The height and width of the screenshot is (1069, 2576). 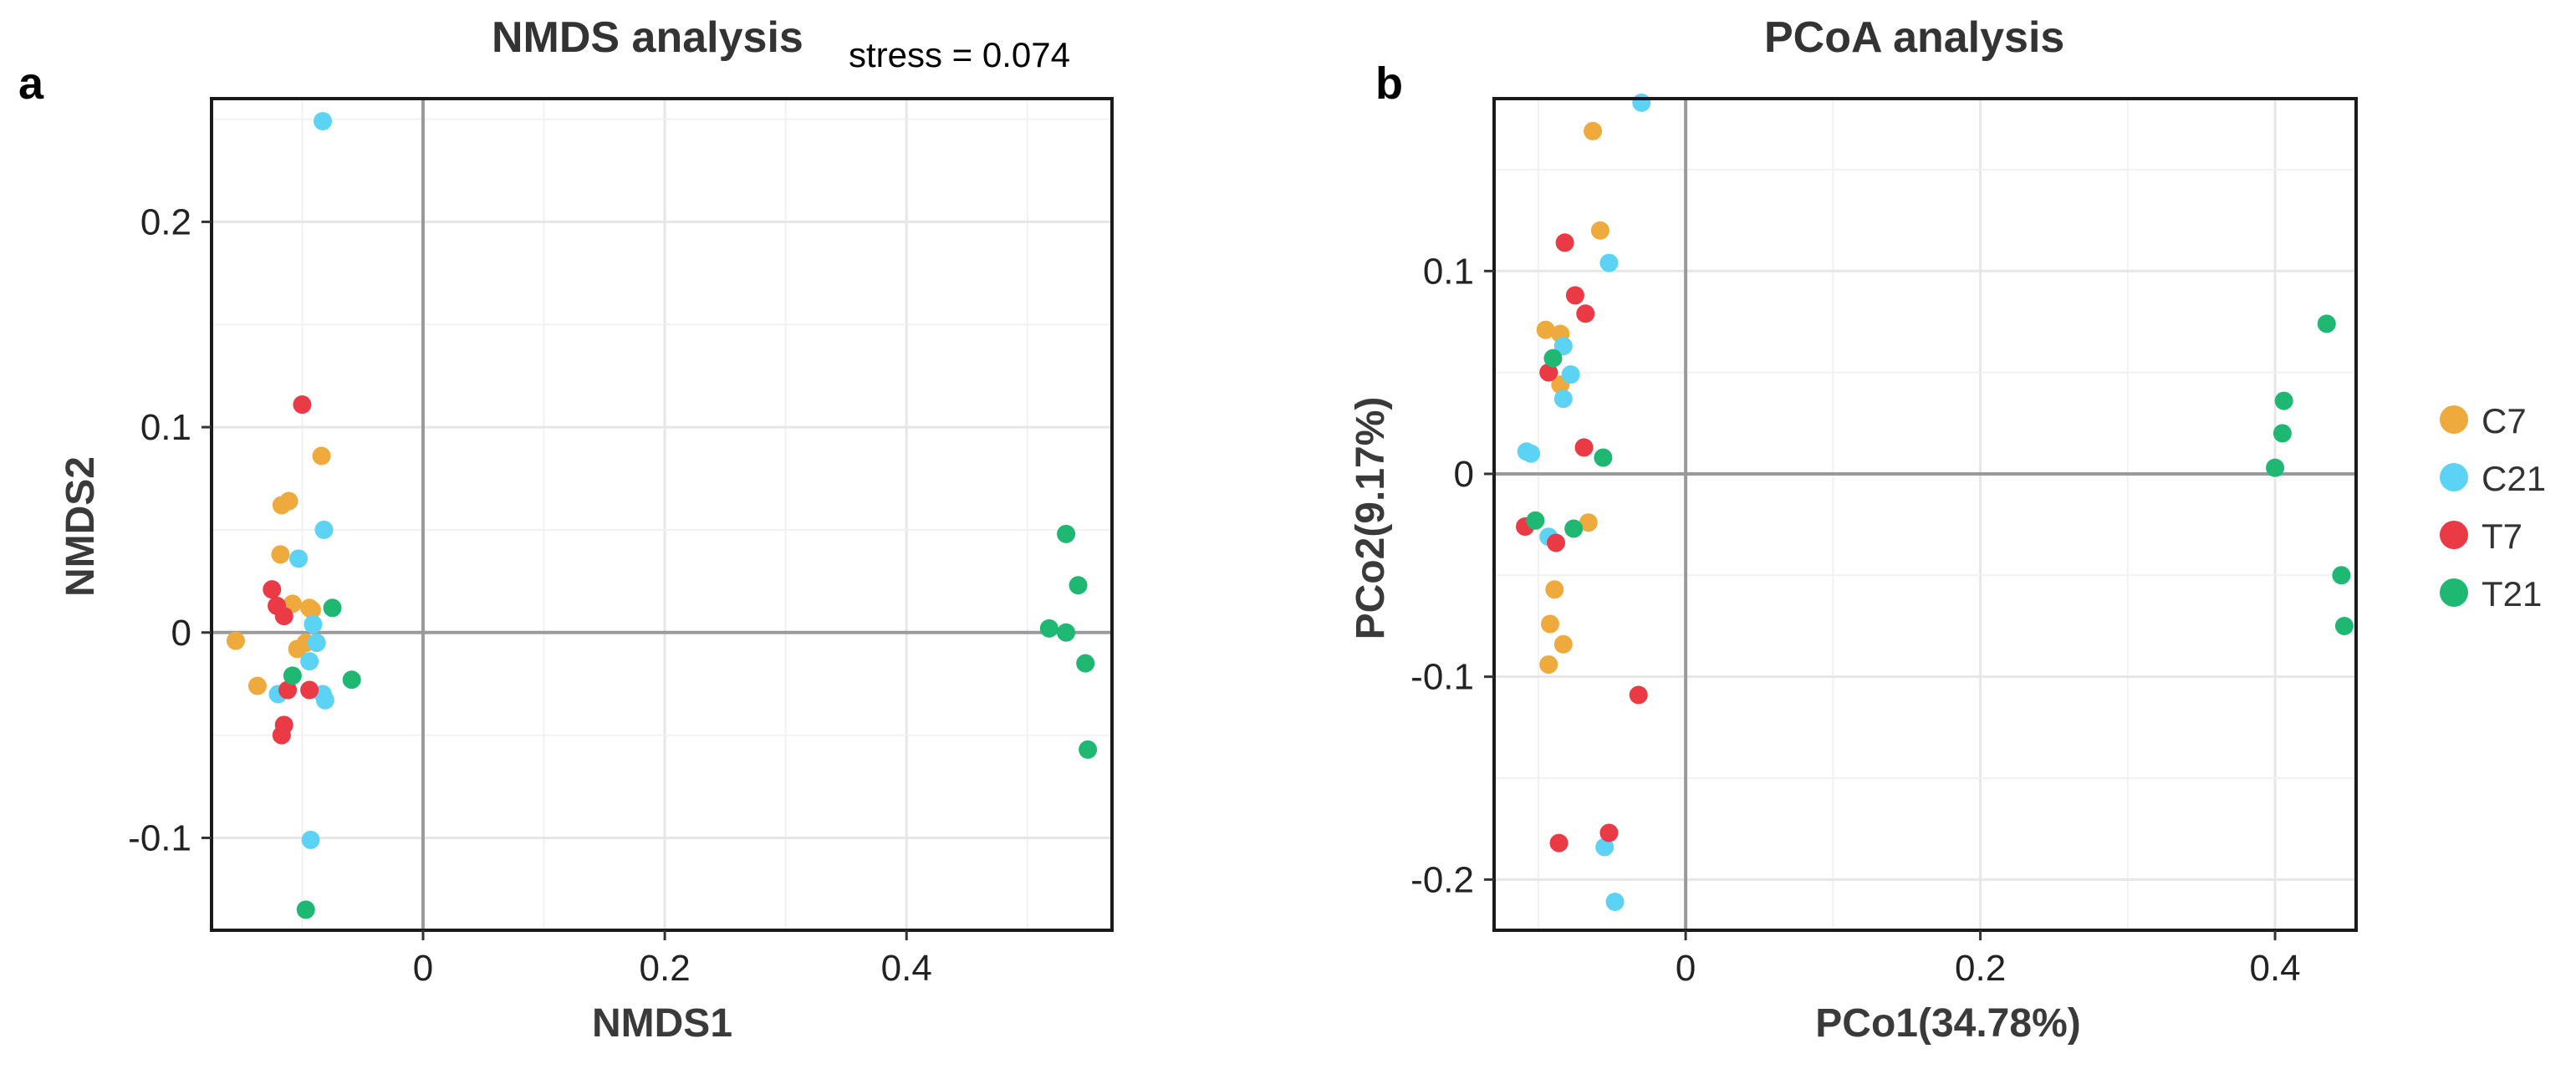 What do you see at coordinates (960, 54) in the screenshot?
I see `nmds-stress-note: stress = 0.074` at bounding box center [960, 54].